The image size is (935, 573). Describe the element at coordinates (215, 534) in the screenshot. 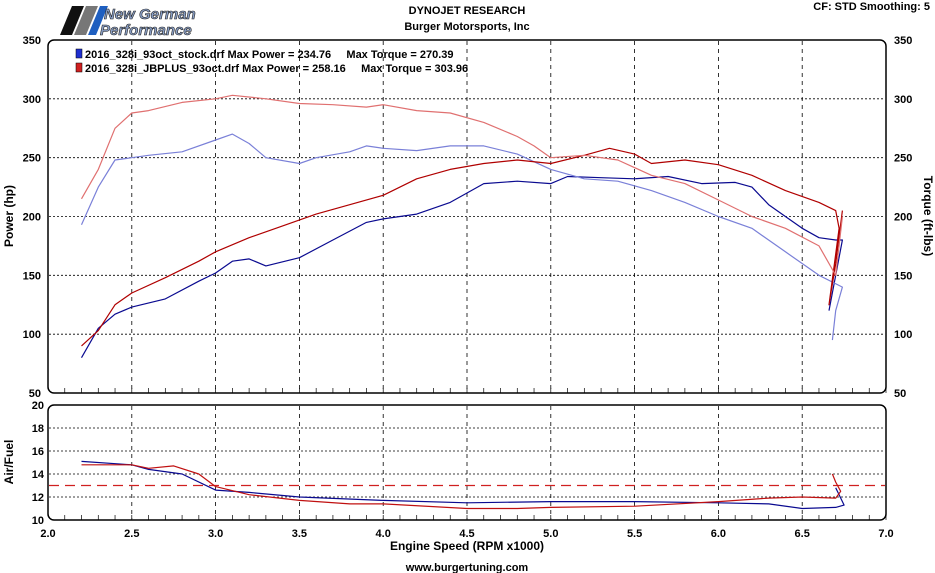

I see `x-tick-label: 3.0` at that location.